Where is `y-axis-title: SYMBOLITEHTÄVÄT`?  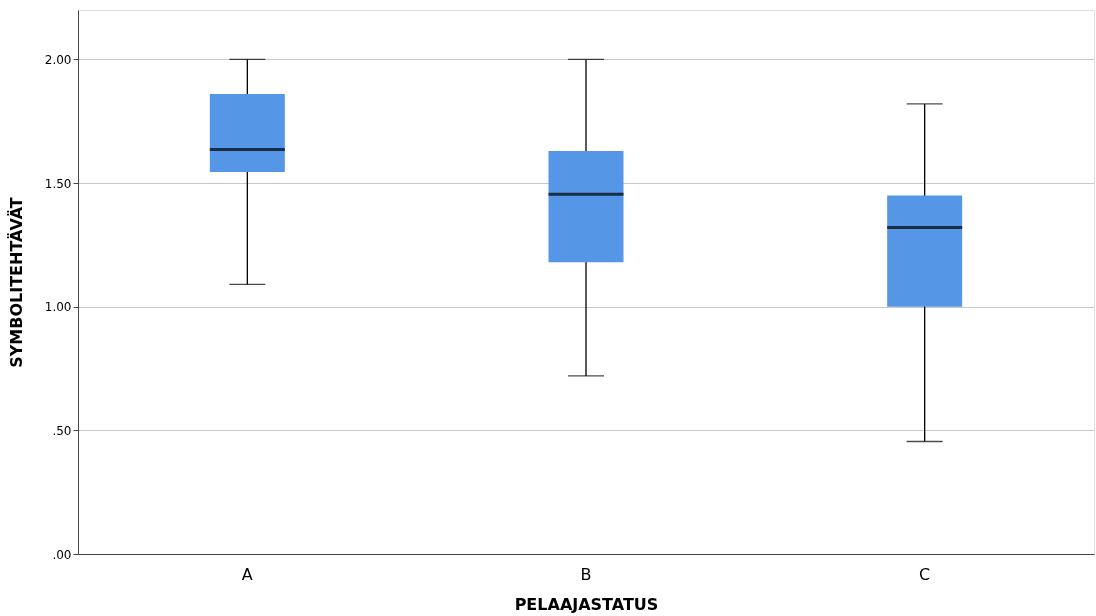 y-axis-title: SYMBOLITEHTÄVÄT is located at coordinates (16, 282).